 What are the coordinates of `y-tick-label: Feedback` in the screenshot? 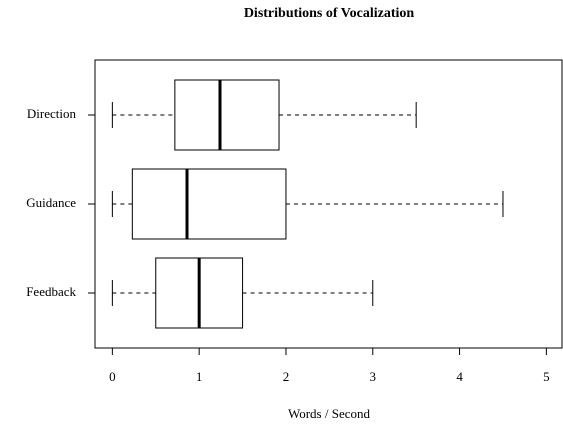 It's located at (51, 291).